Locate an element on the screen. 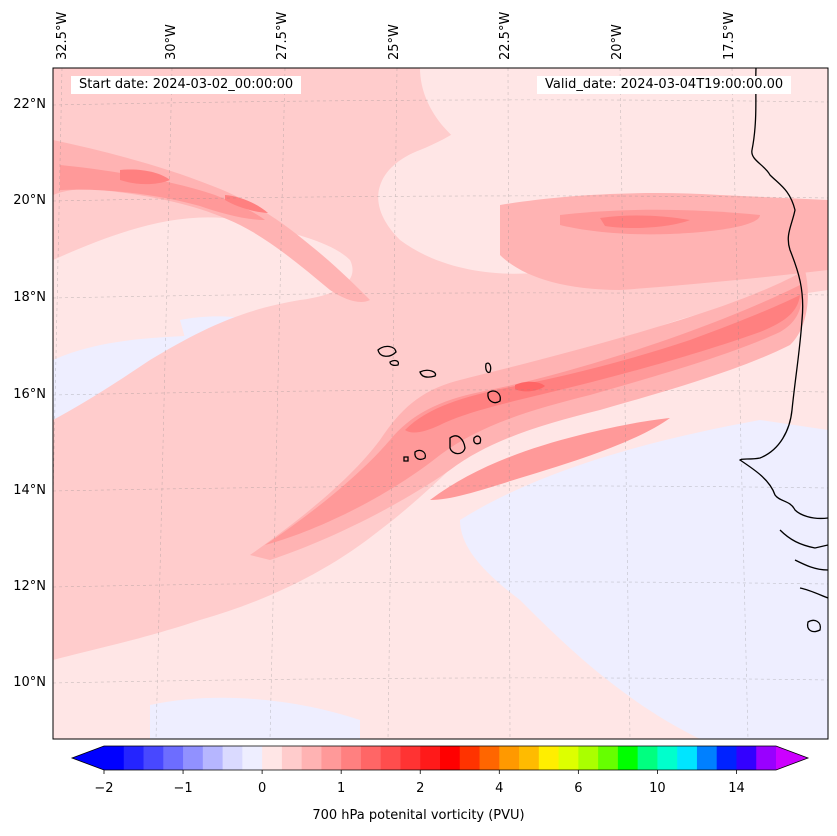  lon-label-32.5w: 32.5°W is located at coordinates (62, 35).